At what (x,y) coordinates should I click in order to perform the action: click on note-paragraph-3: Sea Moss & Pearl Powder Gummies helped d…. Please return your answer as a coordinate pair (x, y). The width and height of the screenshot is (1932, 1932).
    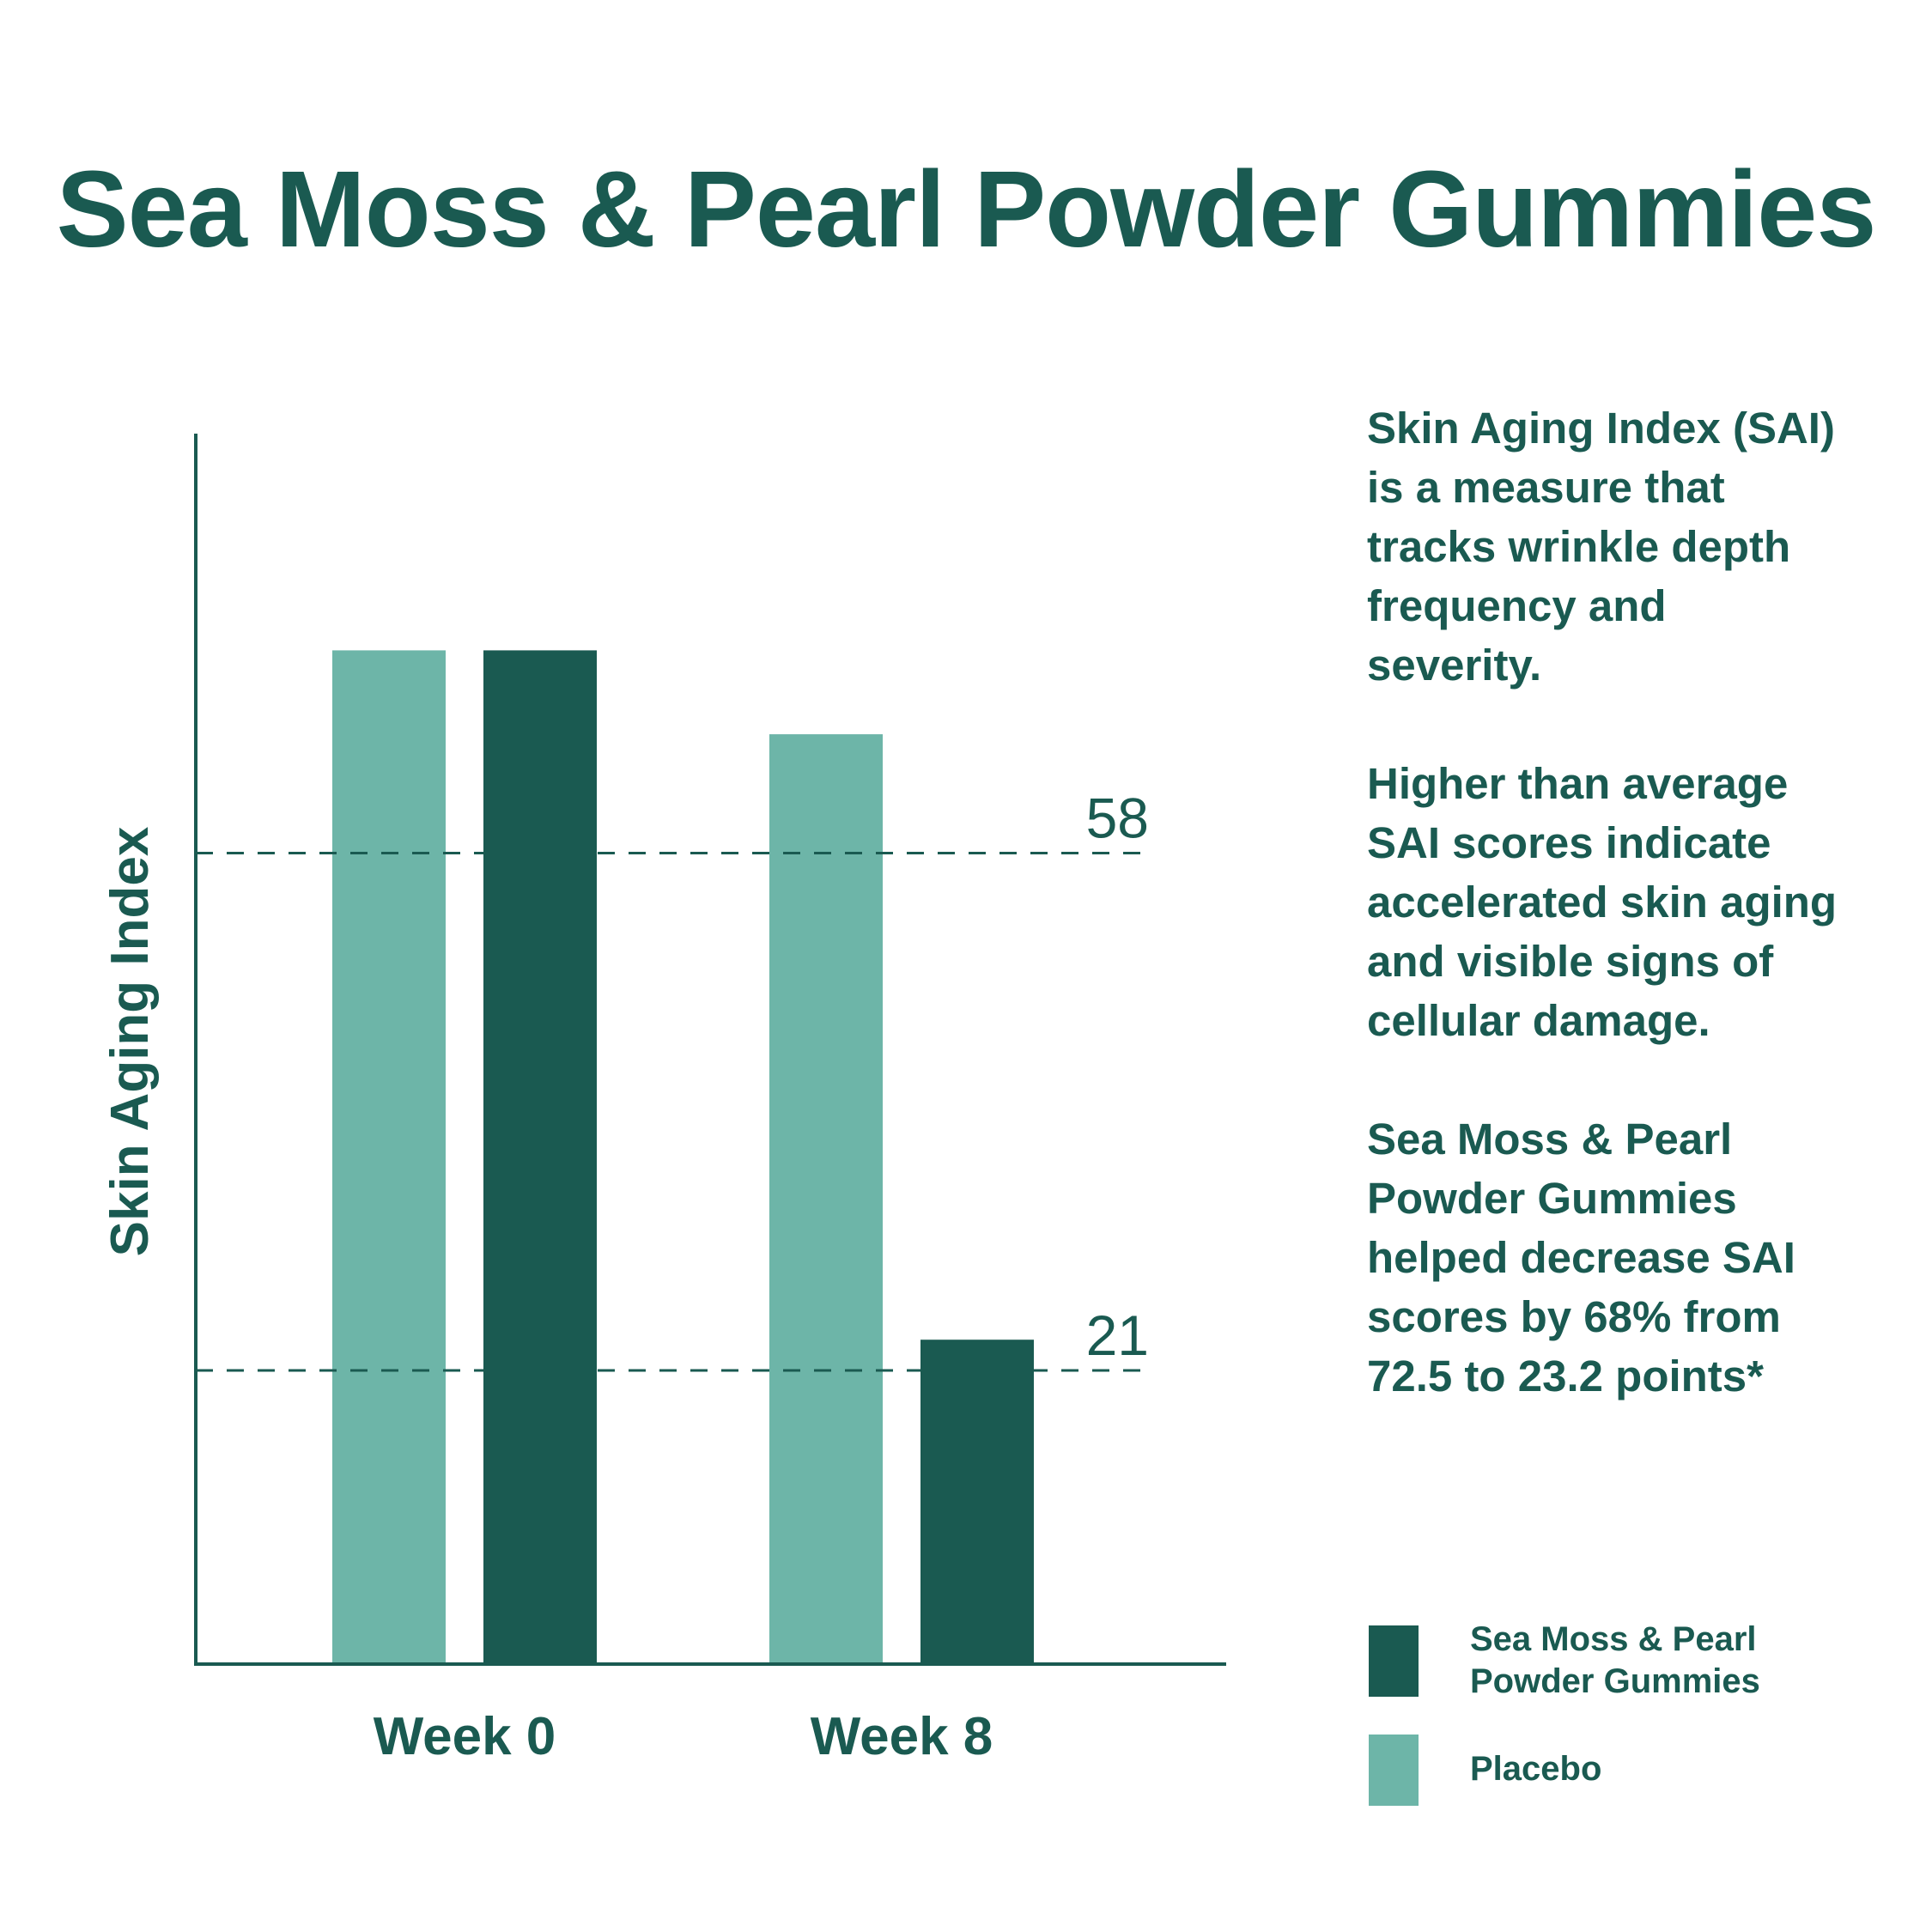
    Looking at the image, I should click on (1581, 1257).